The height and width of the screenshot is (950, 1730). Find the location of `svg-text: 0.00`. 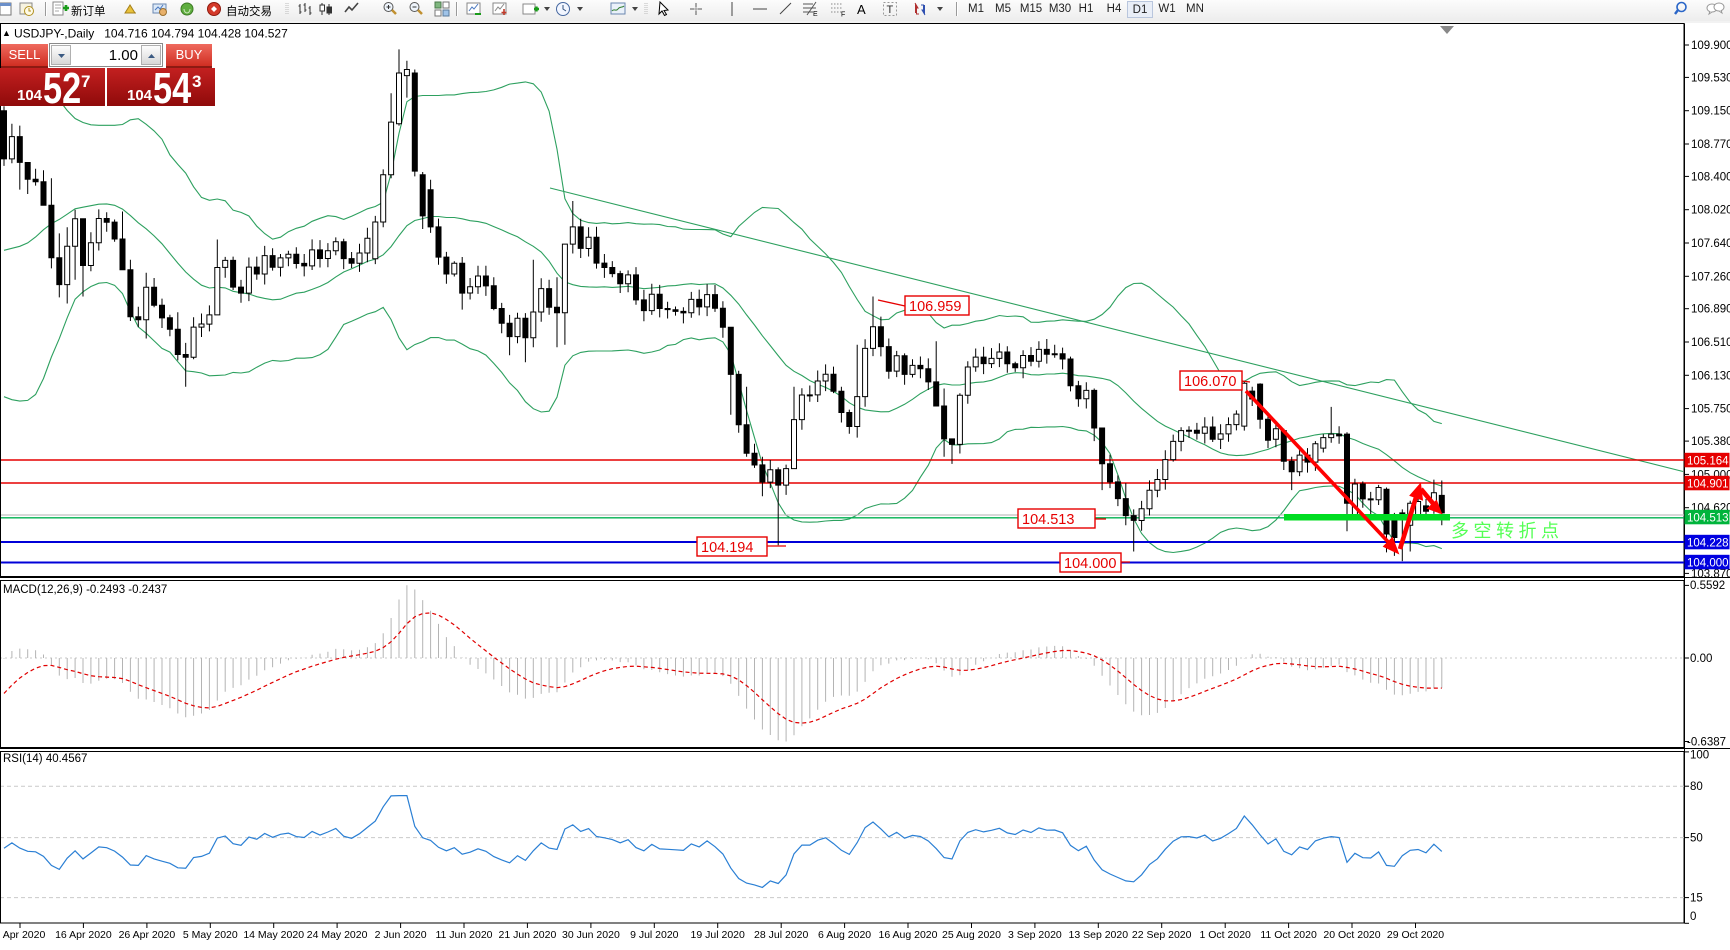

svg-text: 0.00 is located at coordinates (1701, 659).